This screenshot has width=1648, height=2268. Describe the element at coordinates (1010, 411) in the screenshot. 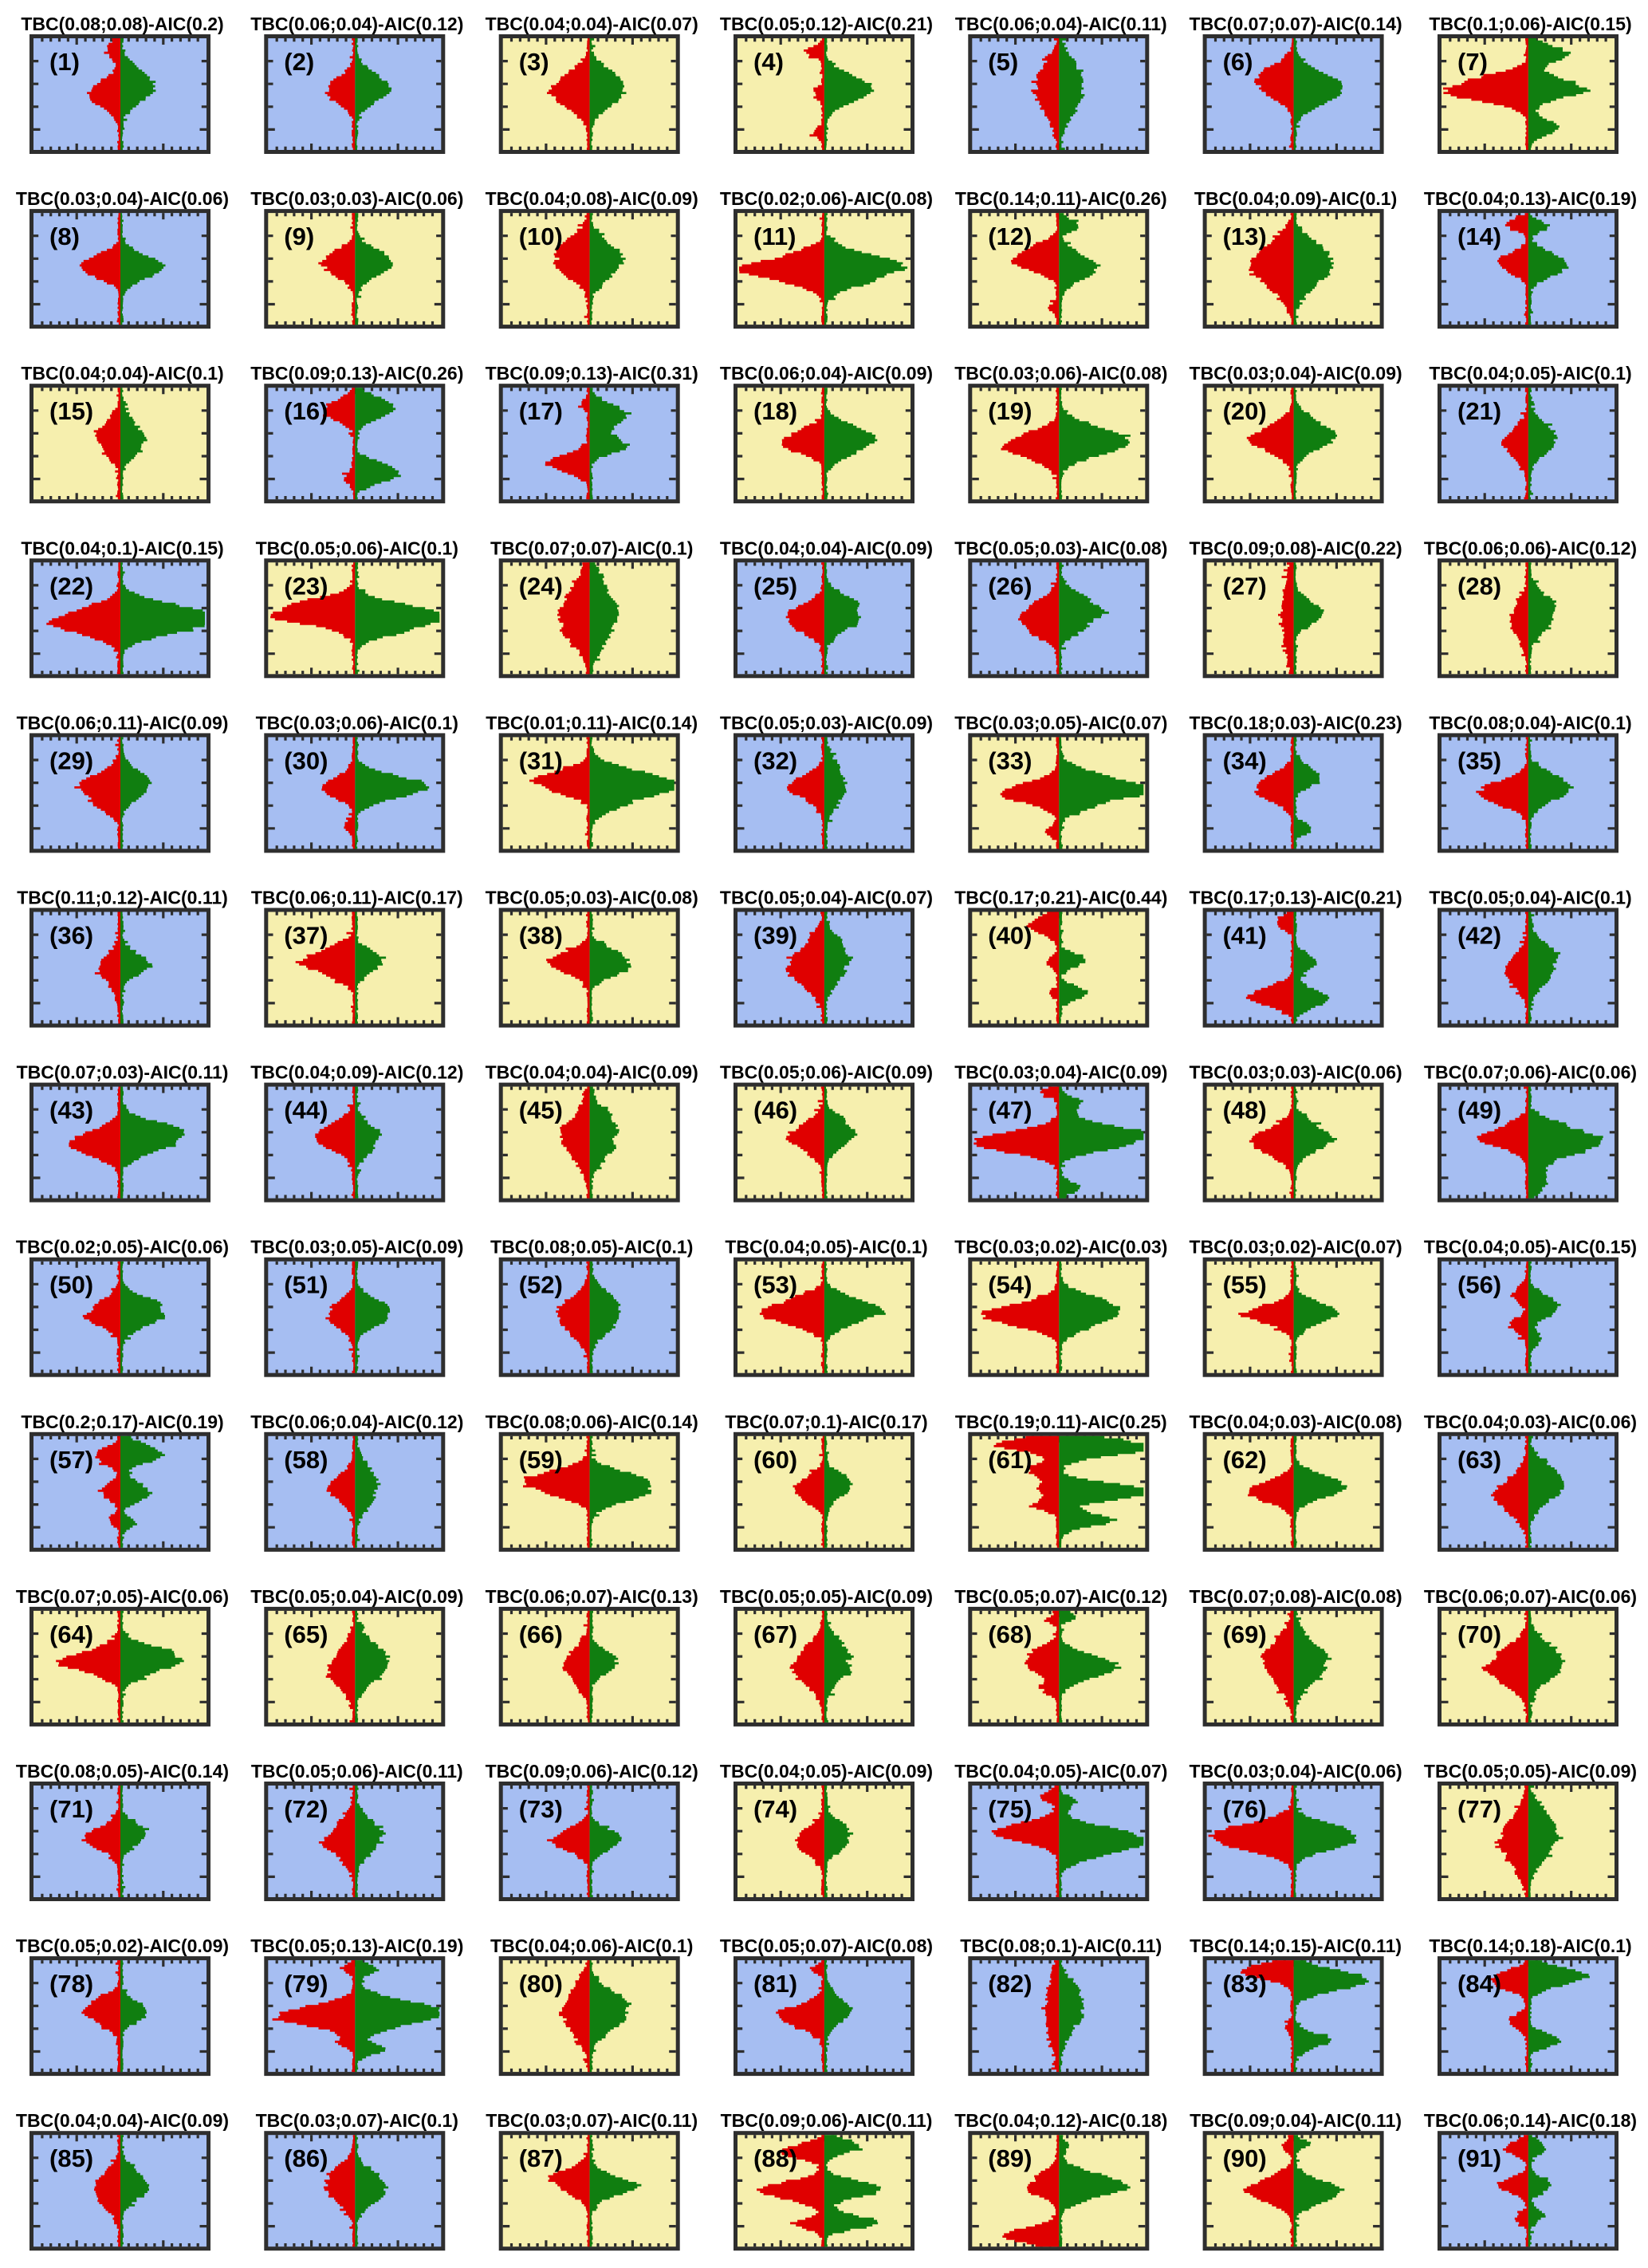

I see `svg-text: (19)` at that location.